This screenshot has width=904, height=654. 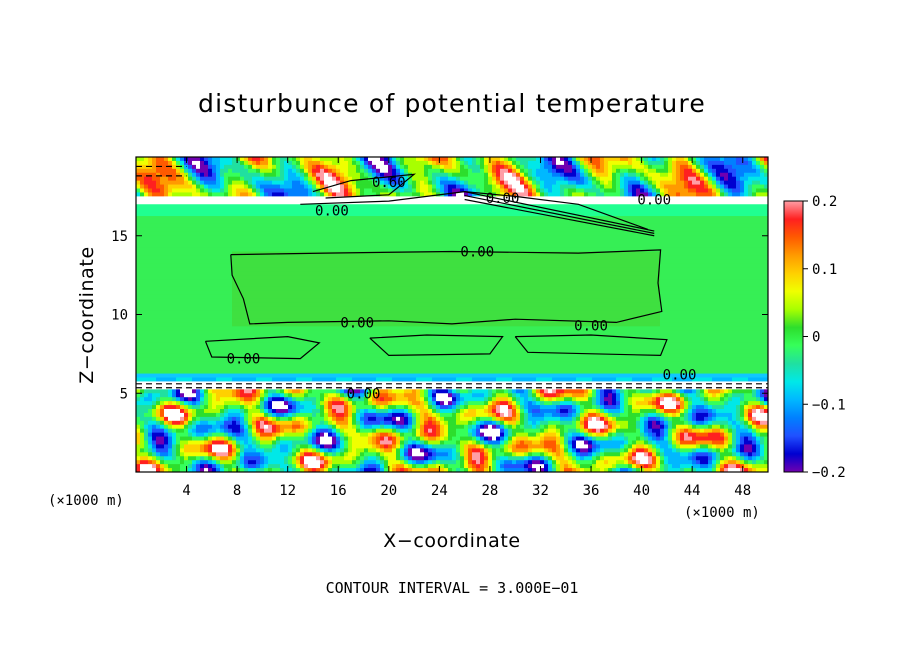 What do you see at coordinates (389, 183) in the screenshot?
I see `contour-label: 0.60` at bounding box center [389, 183].